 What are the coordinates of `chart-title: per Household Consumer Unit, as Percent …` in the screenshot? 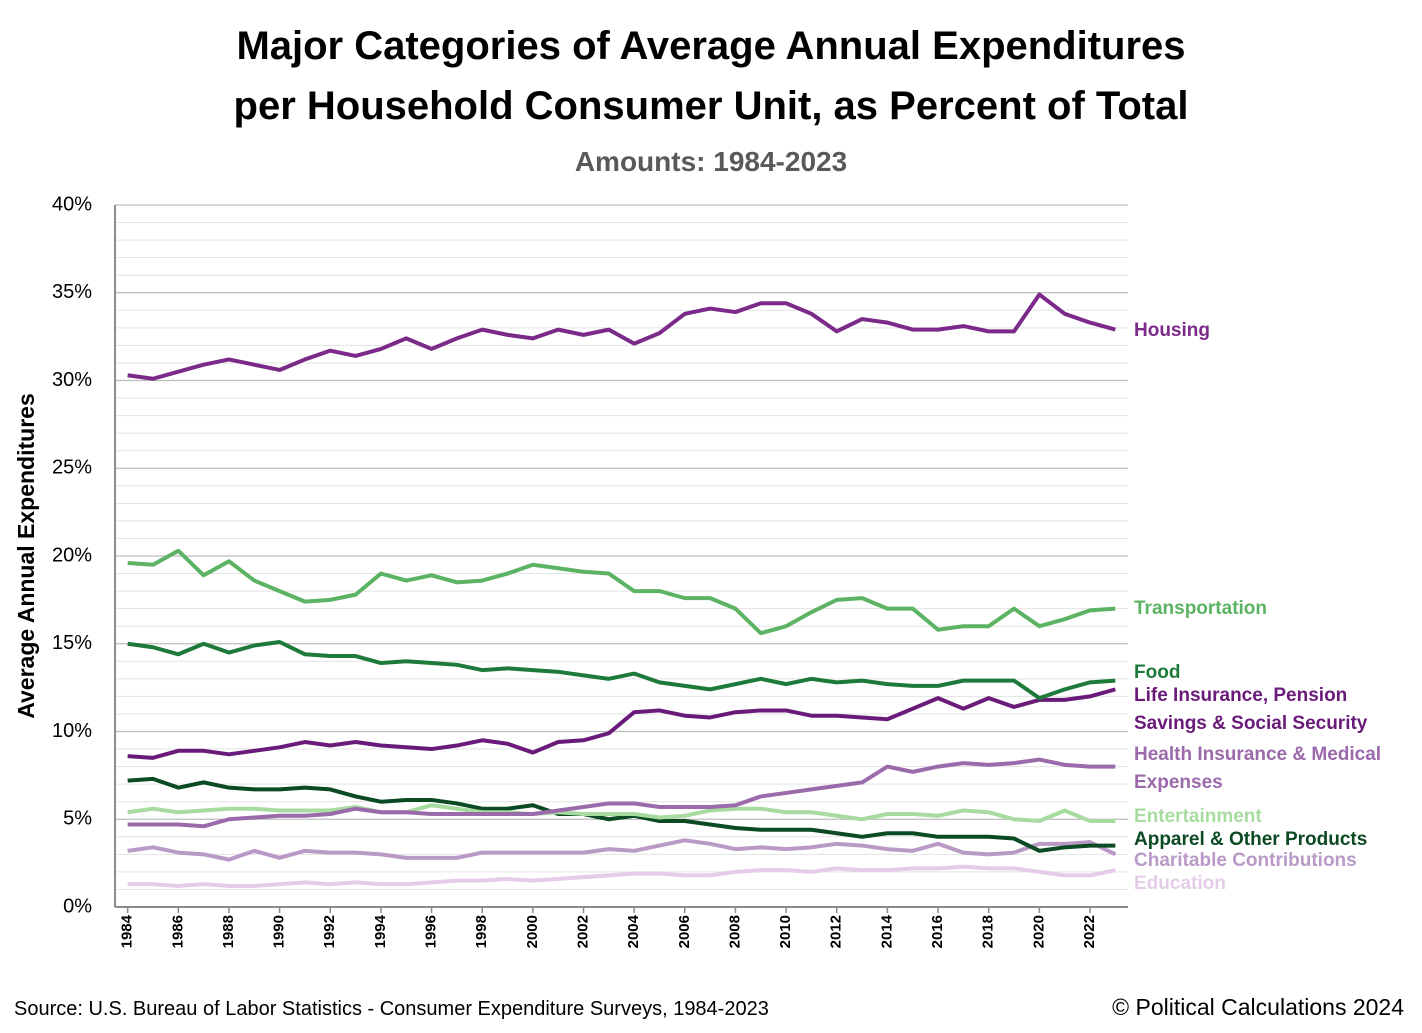 It's located at (711, 106).